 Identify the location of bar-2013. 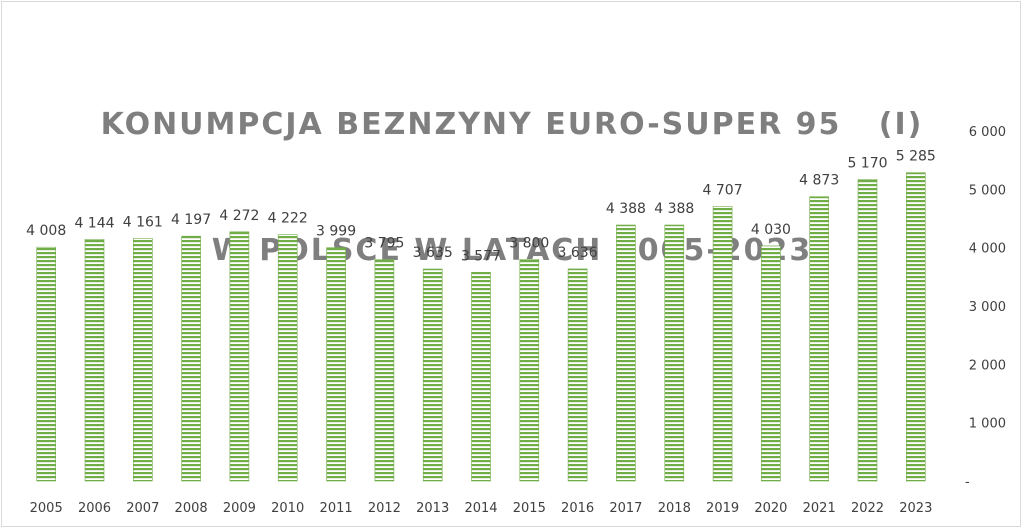
(432, 375).